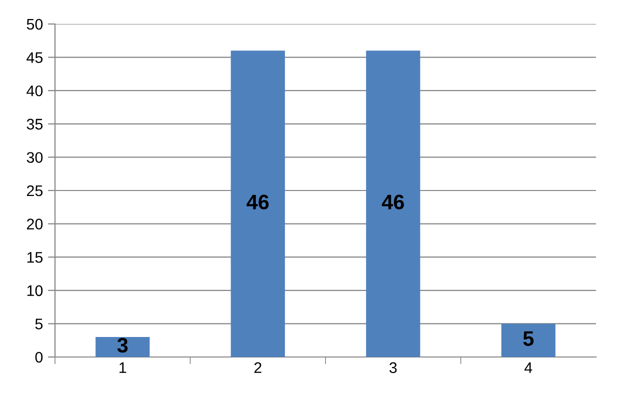 The height and width of the screenshot is (409, 617). I want to click on y-tick-label: 40, so click(34, 90).